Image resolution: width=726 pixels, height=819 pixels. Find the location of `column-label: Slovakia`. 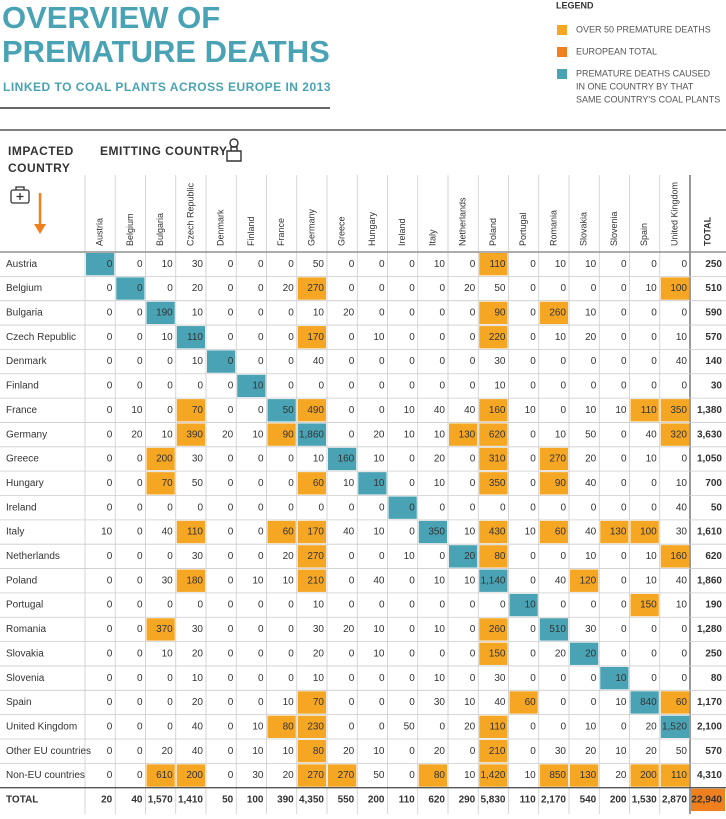

column-label: Slovakia is located at coordinates (584, 229).